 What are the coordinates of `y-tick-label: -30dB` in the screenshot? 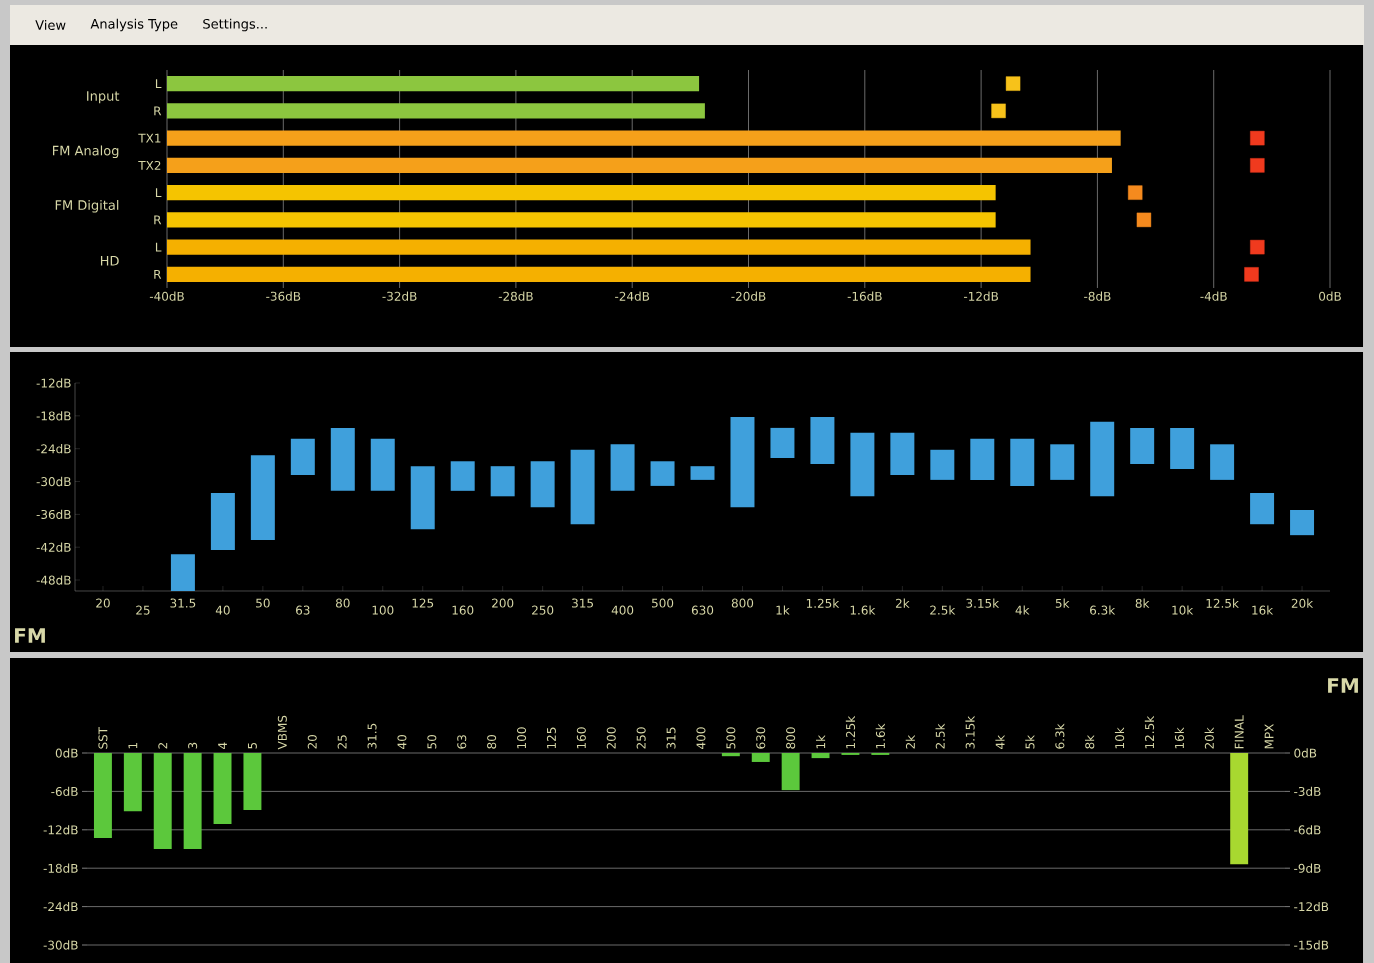 It's located at (60, 945).